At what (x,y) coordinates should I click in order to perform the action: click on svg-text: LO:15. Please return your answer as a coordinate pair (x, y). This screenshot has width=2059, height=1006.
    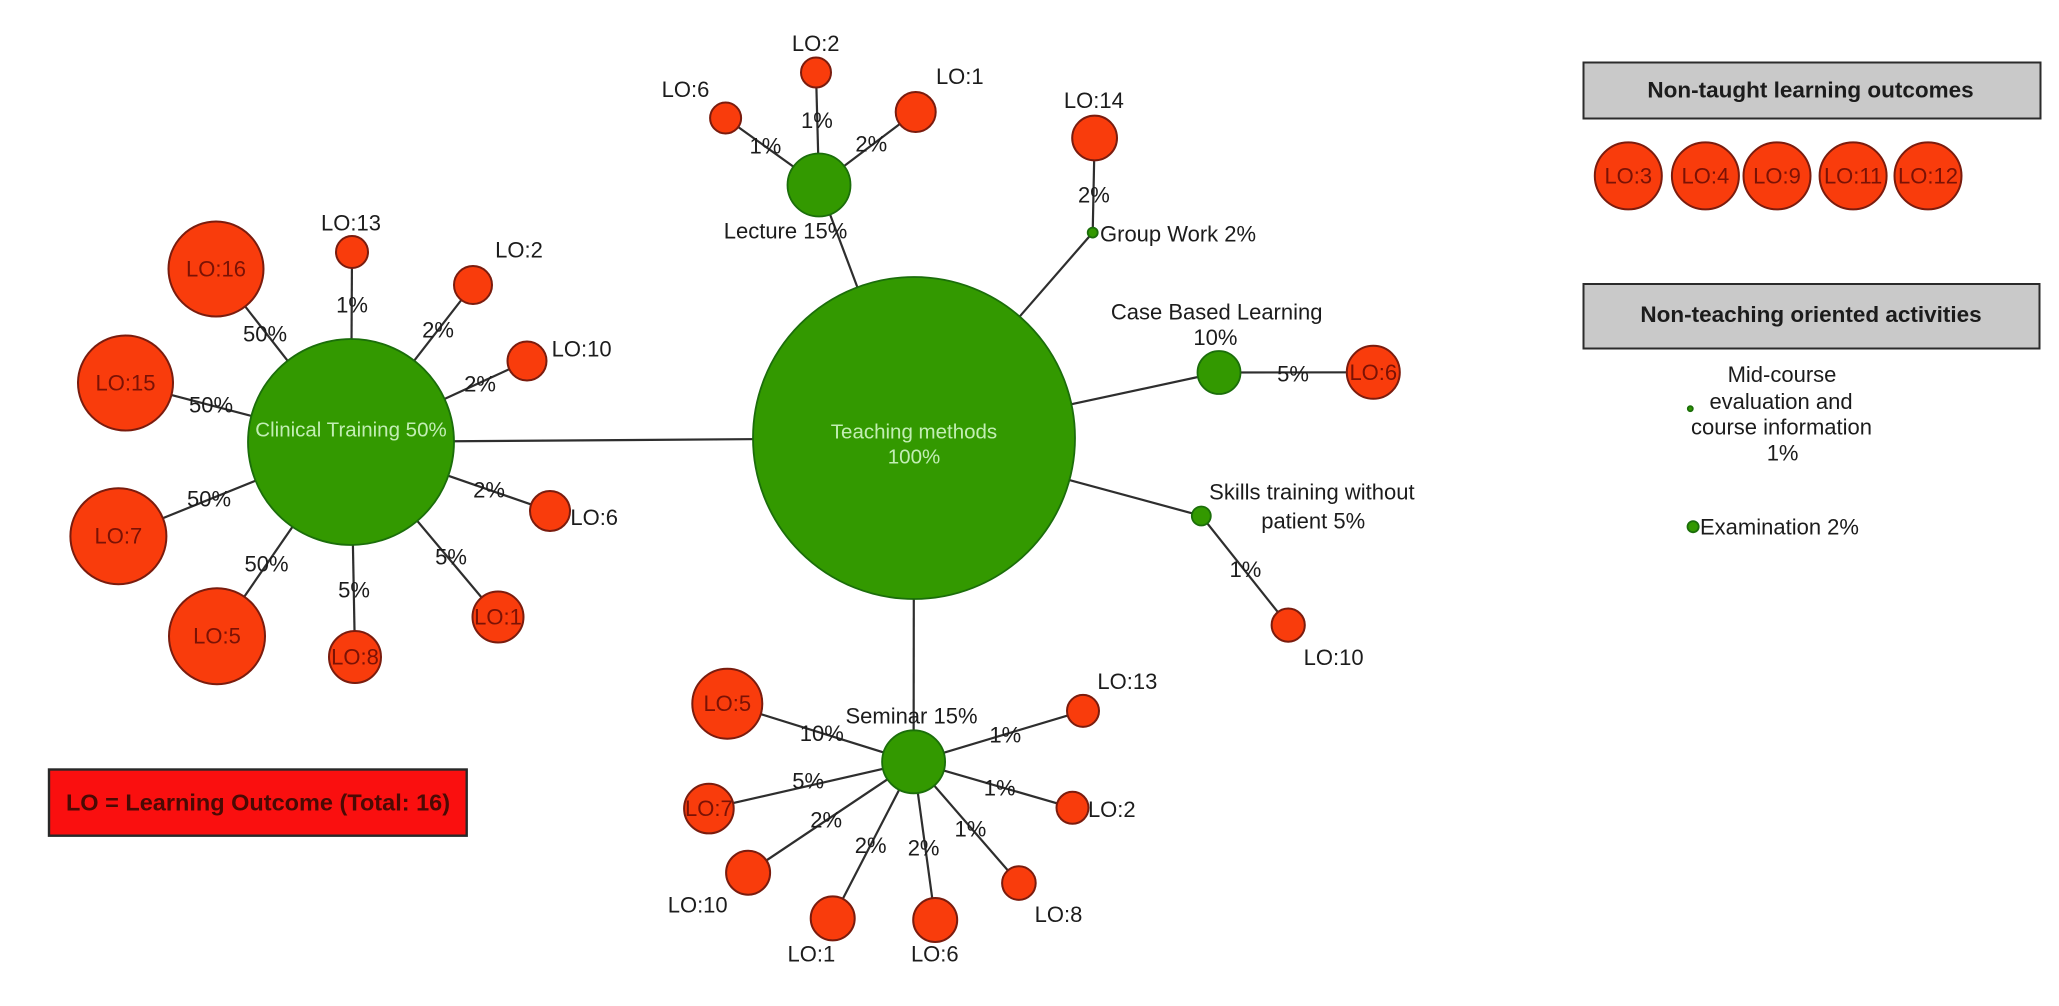
    Looking at the image, I should click on (126, 383).